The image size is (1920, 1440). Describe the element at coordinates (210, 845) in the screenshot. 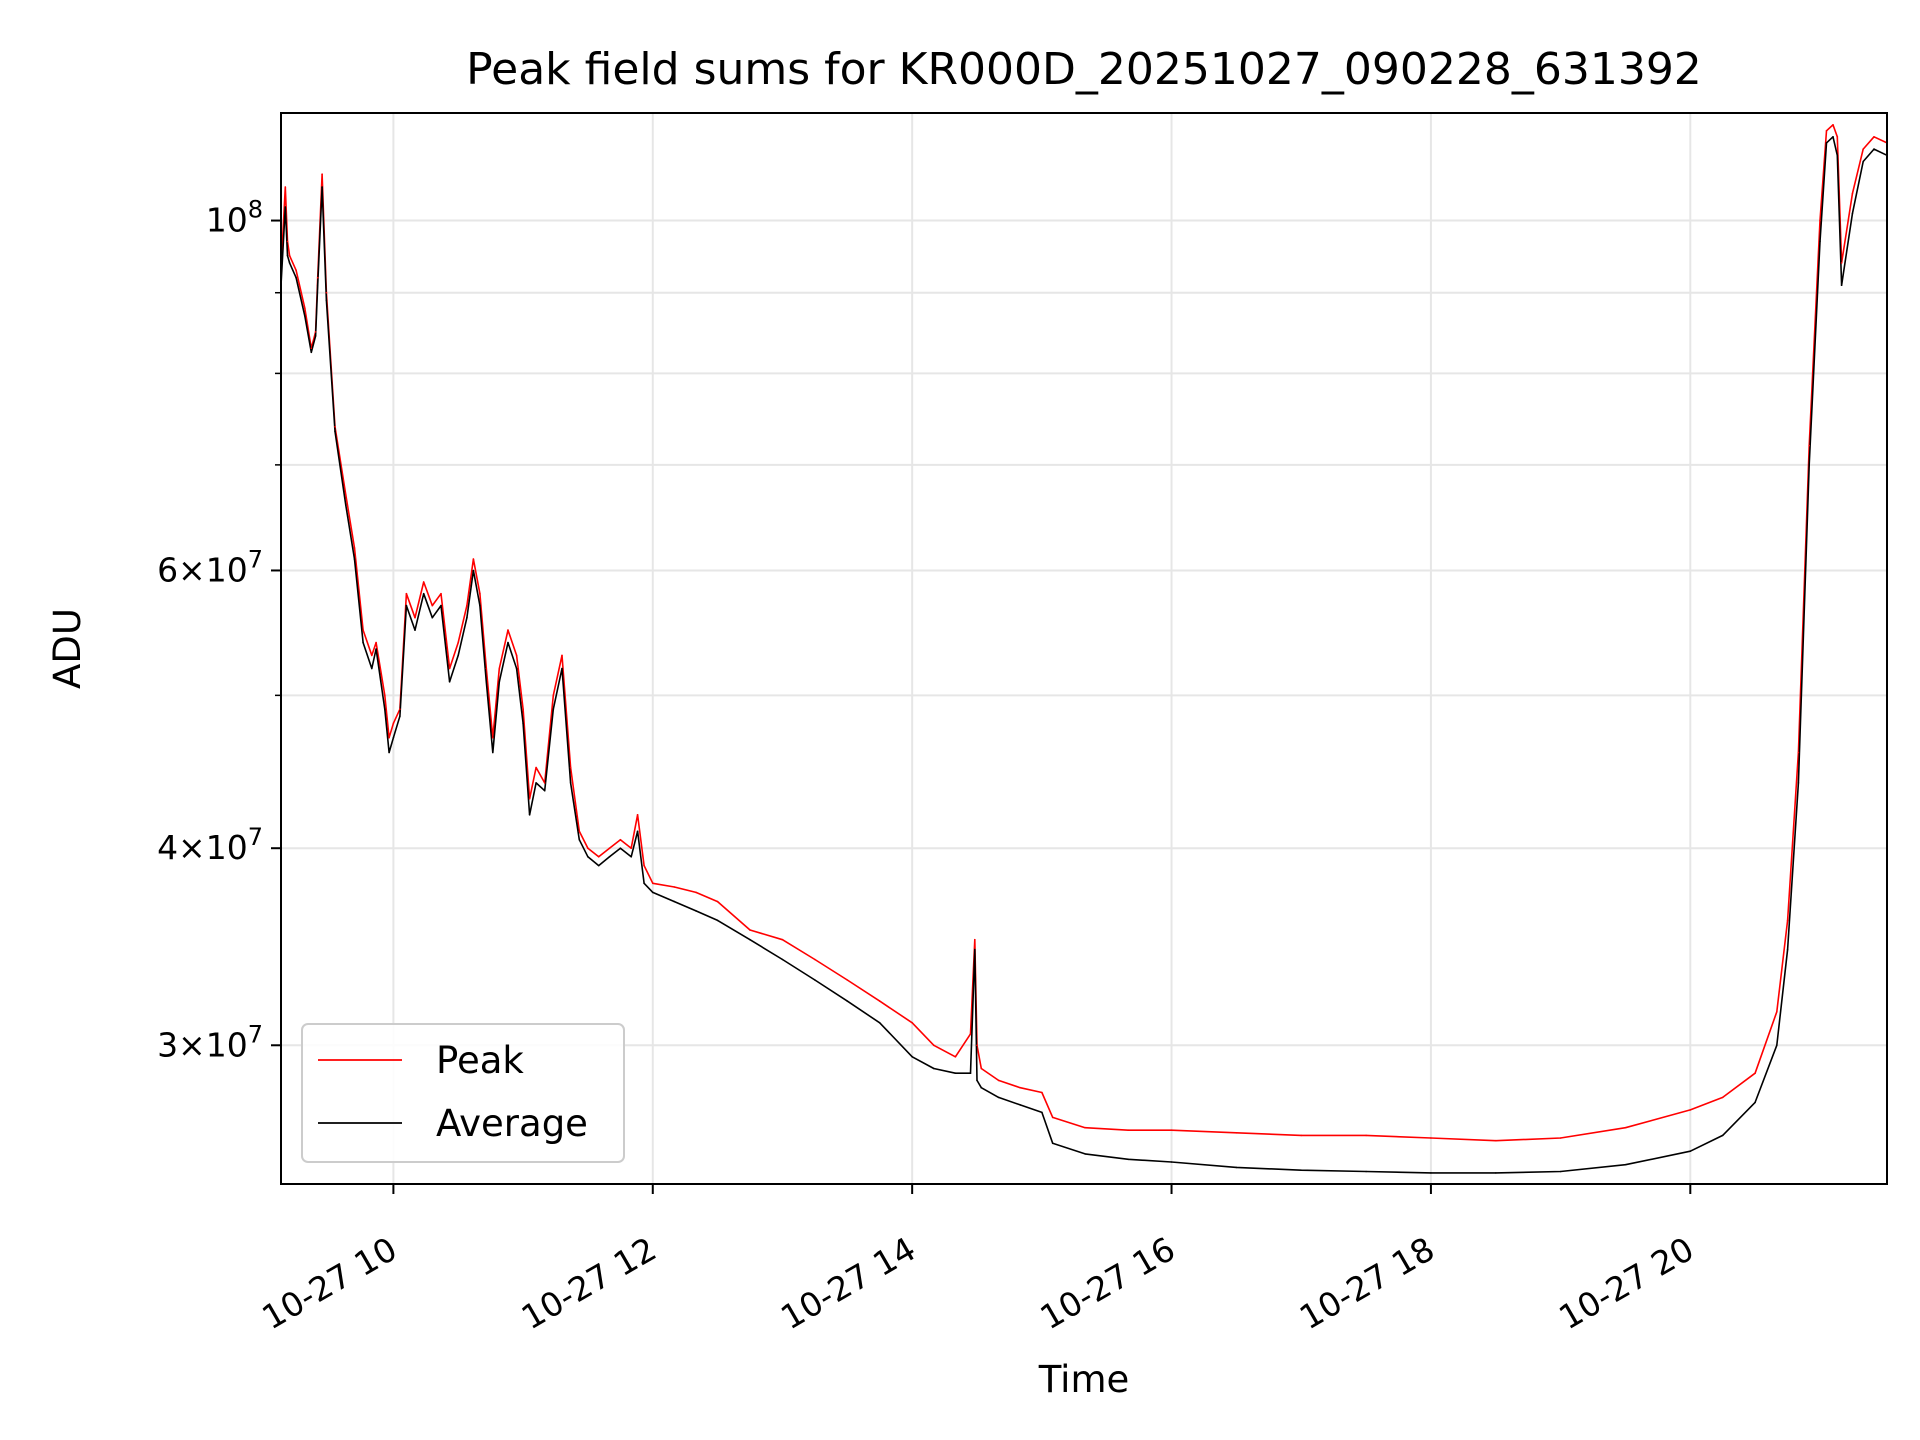

I see `y-tick-label: 4×107` at that location.